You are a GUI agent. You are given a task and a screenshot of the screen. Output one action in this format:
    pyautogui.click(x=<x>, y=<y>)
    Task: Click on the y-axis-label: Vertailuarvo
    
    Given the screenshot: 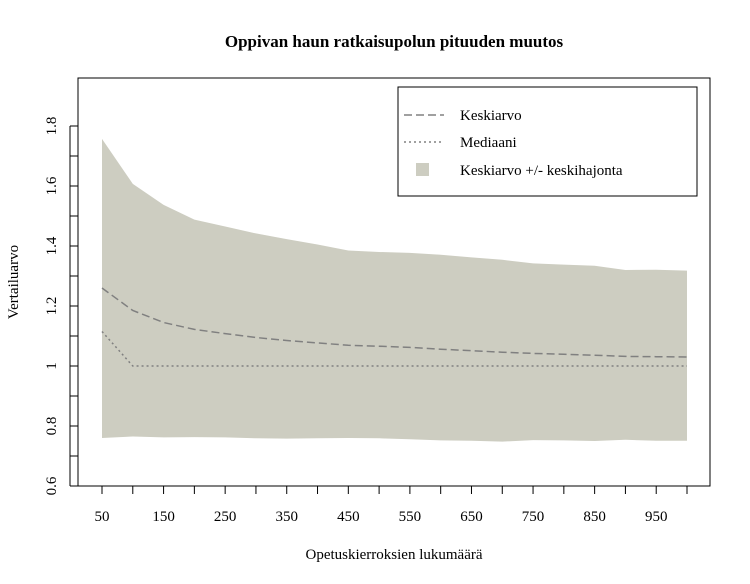 What is the action you would take?
    pyautogui.click(x=14, y=282)
    